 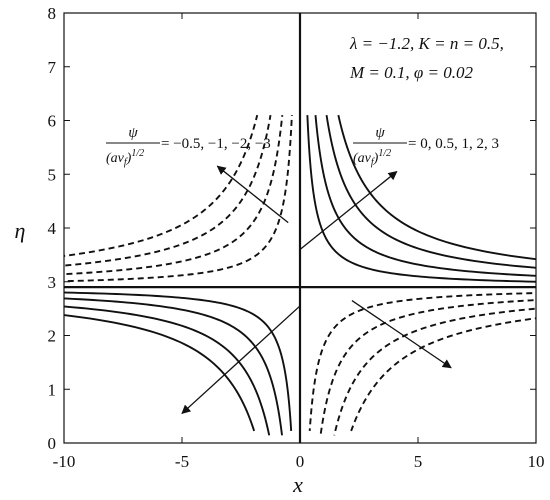 What do you see at coordinates (64, 461) in the screenshot?
I see `x-tick-label: -10` at bounding box center [64, 461].